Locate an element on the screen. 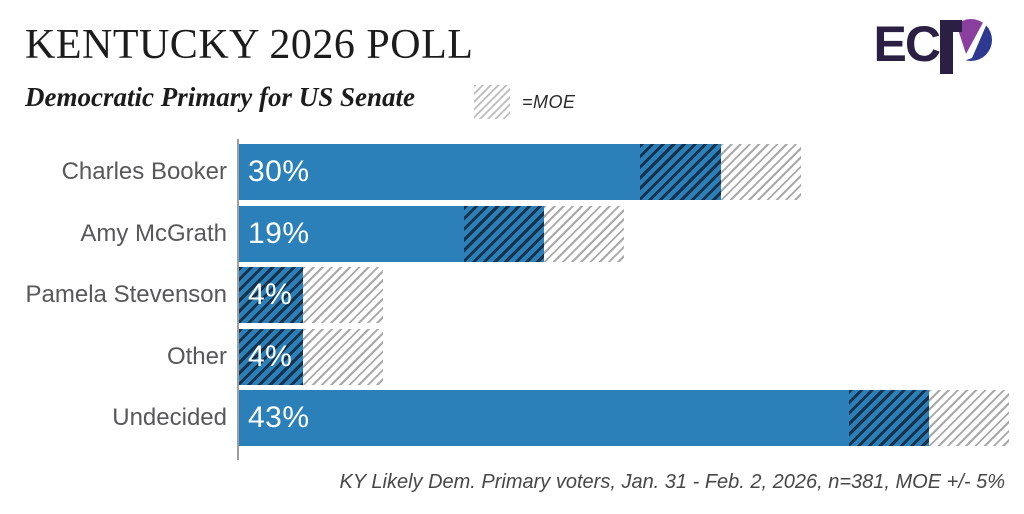 The height and width of the screenshot is (514, 1024). chart-row: Amy McGrath 19% is located at coordinates (512, 233).